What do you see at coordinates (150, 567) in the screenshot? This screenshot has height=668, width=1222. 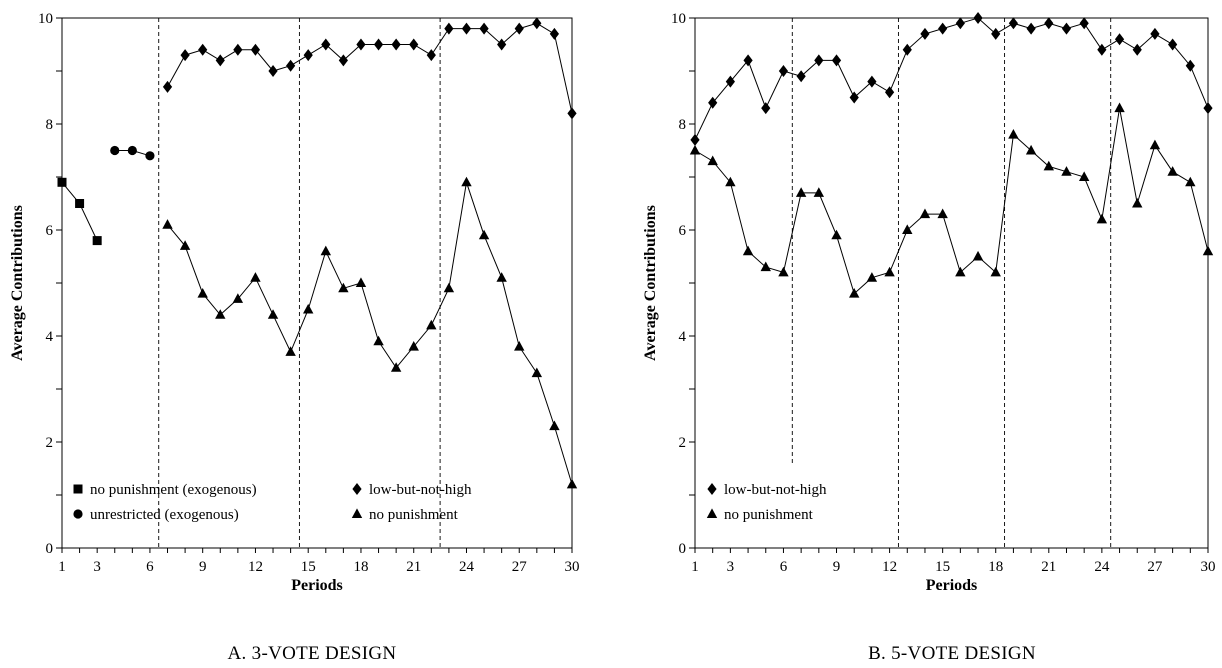 I see `x-tick-label: 6` at bounding box center [150, 567].